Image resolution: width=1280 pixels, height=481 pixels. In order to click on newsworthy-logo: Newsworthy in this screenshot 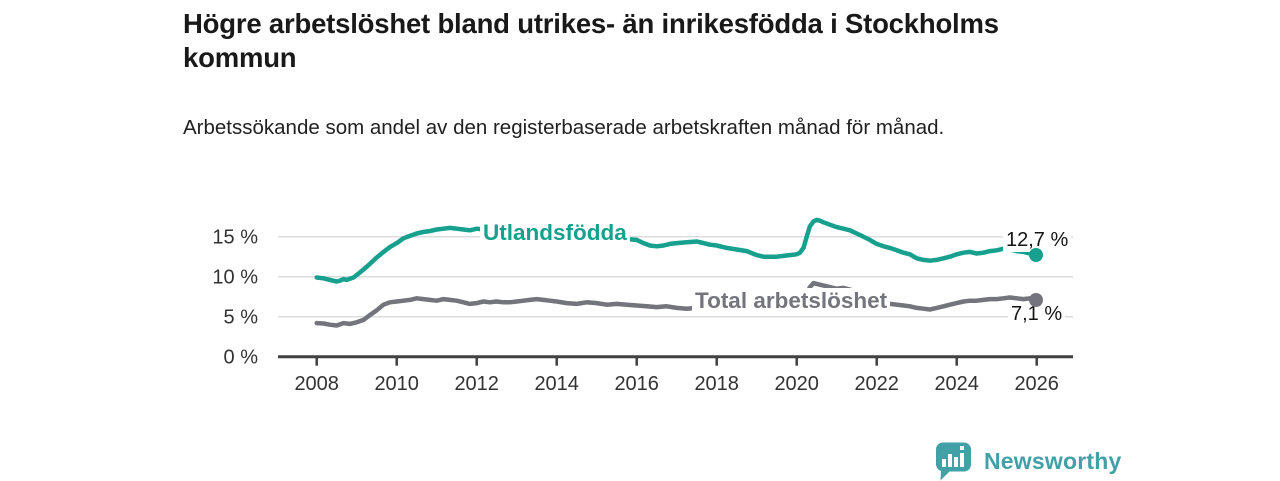, I will do `click(1027, 461)`.